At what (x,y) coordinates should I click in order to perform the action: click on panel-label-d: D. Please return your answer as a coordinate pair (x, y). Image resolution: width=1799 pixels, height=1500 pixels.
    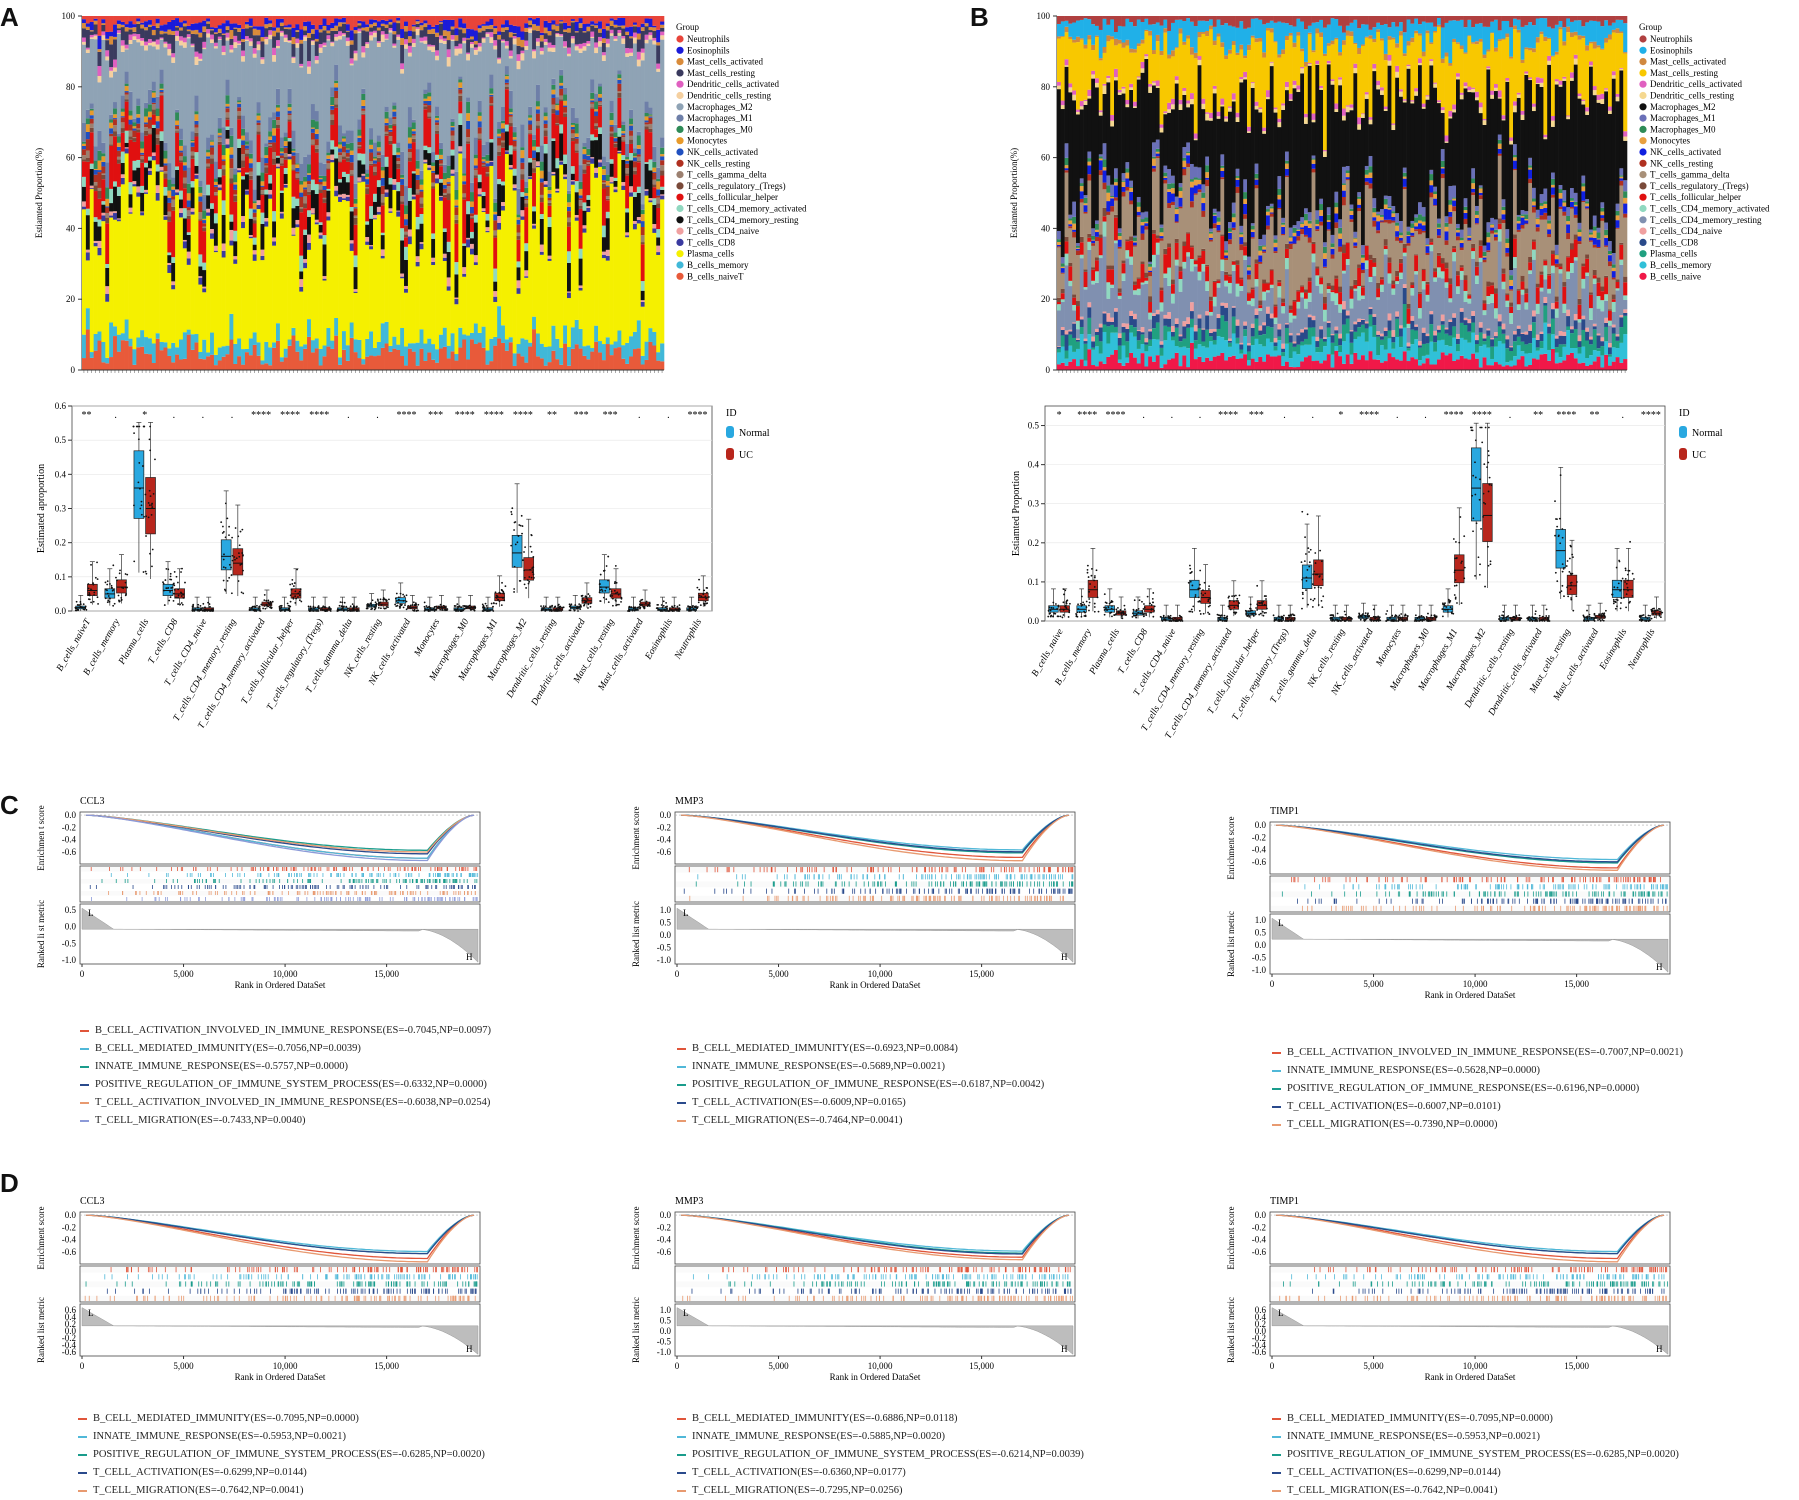
    Looking at the image, I should click on (9, 1183).